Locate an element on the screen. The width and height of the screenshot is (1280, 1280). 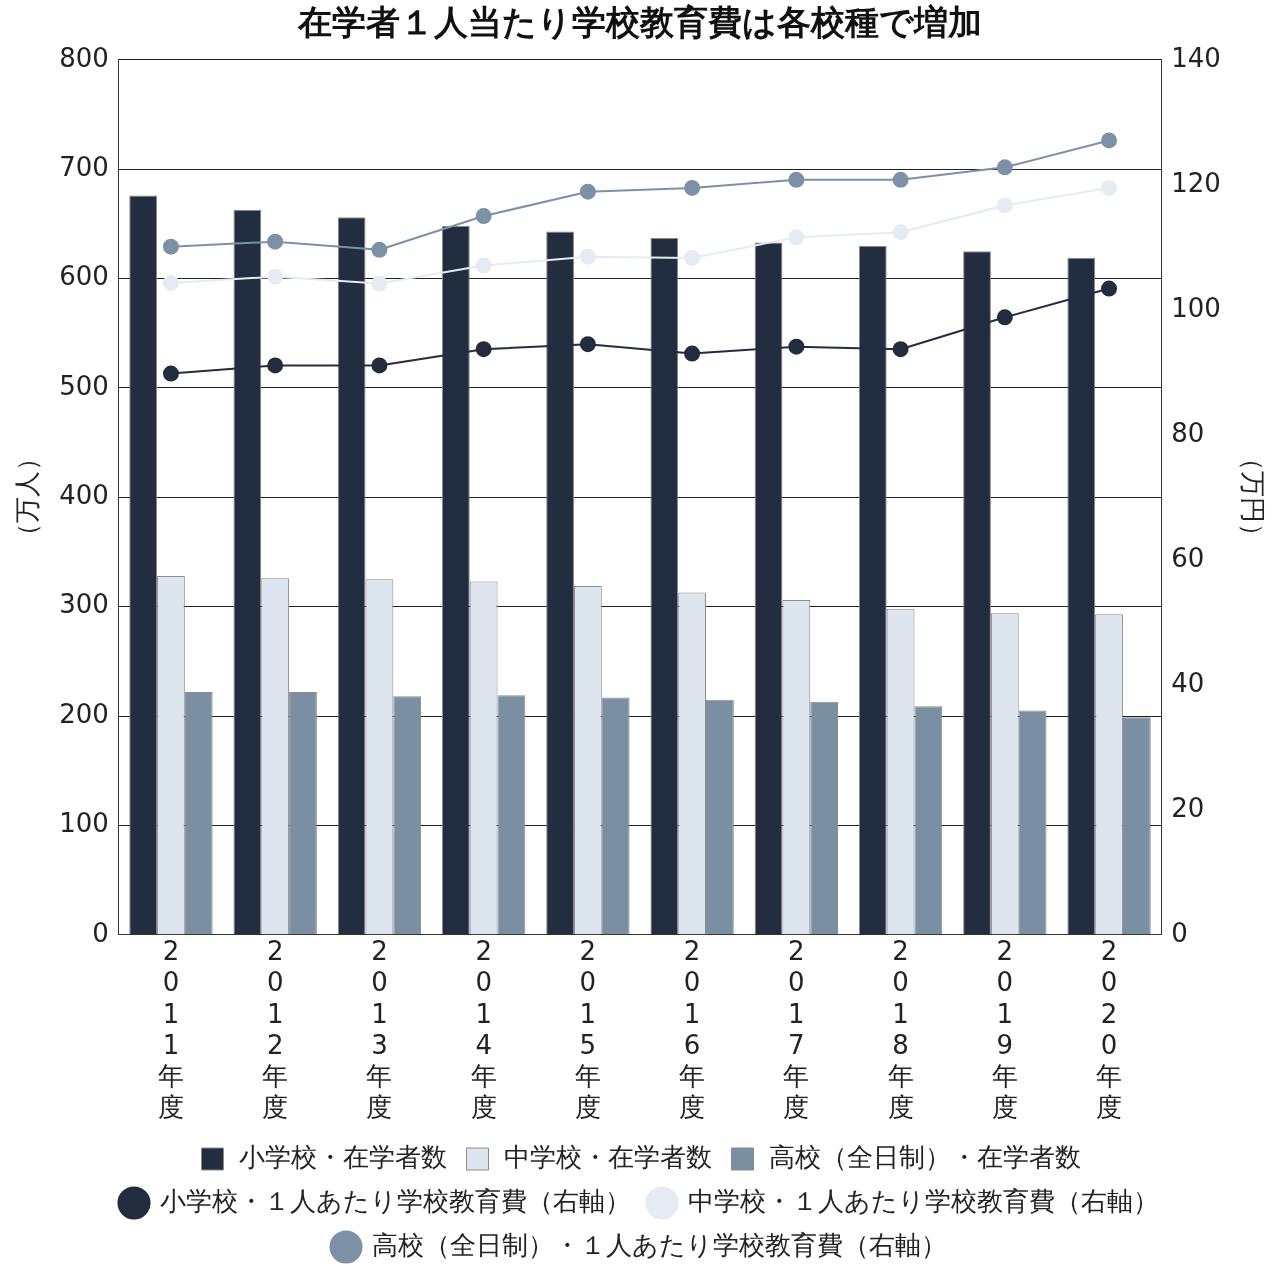
y2-tick-label: 40 is located at coordinates (1188, 682).